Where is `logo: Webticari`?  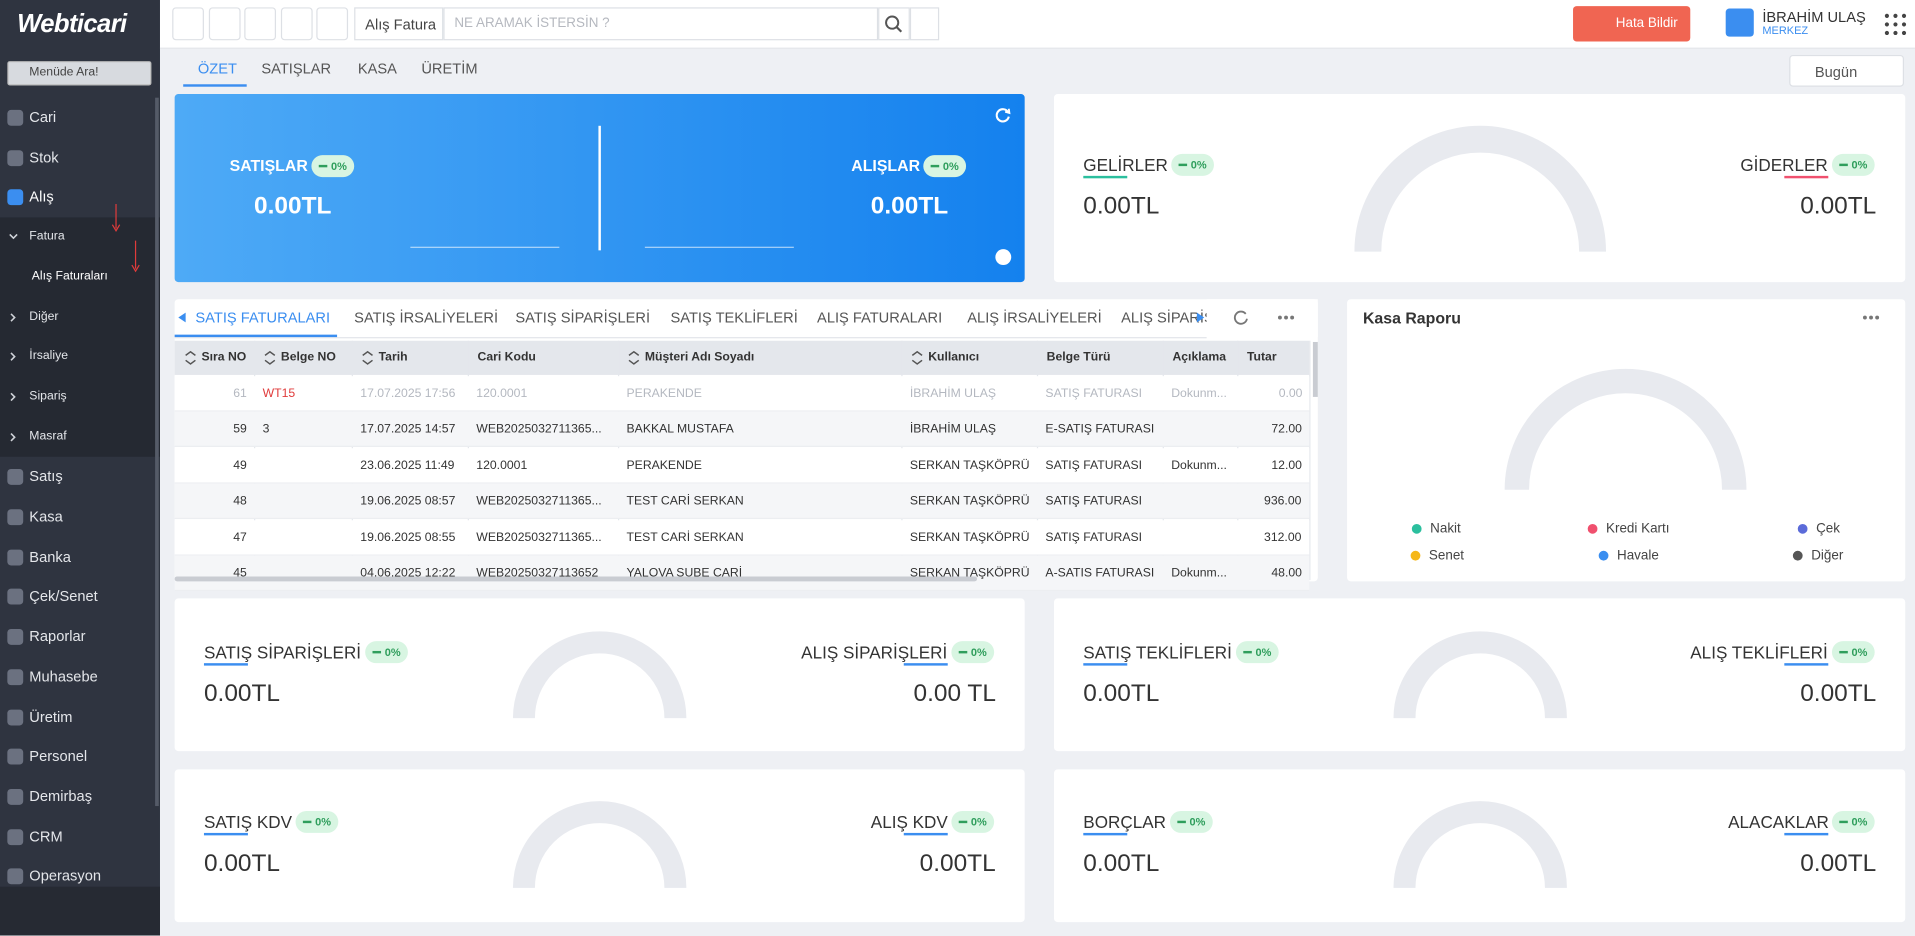
logo: Webticari is located at coordinates (72, 23).